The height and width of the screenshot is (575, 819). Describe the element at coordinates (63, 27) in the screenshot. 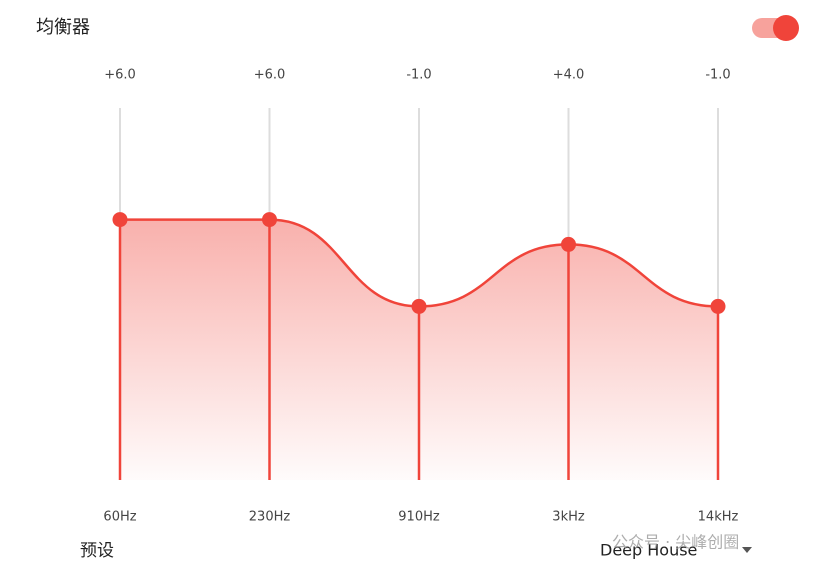

I see `title: 均衡器` at that location.